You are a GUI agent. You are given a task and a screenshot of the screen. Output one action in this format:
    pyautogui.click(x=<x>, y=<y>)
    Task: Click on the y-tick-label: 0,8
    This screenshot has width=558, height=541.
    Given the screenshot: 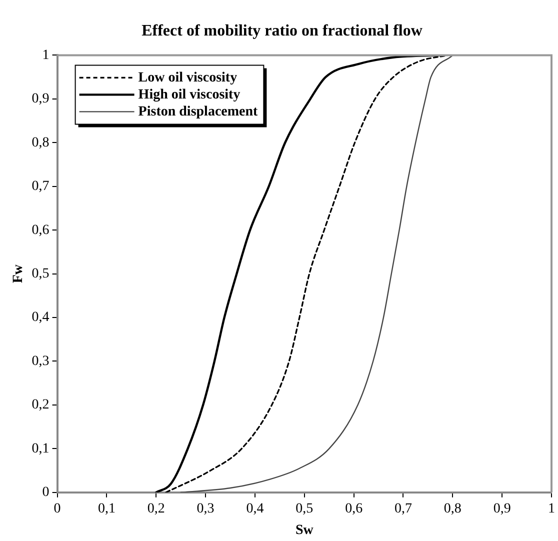 What is the action you would take?
    pyautogui.click(x=41, y=142)
    